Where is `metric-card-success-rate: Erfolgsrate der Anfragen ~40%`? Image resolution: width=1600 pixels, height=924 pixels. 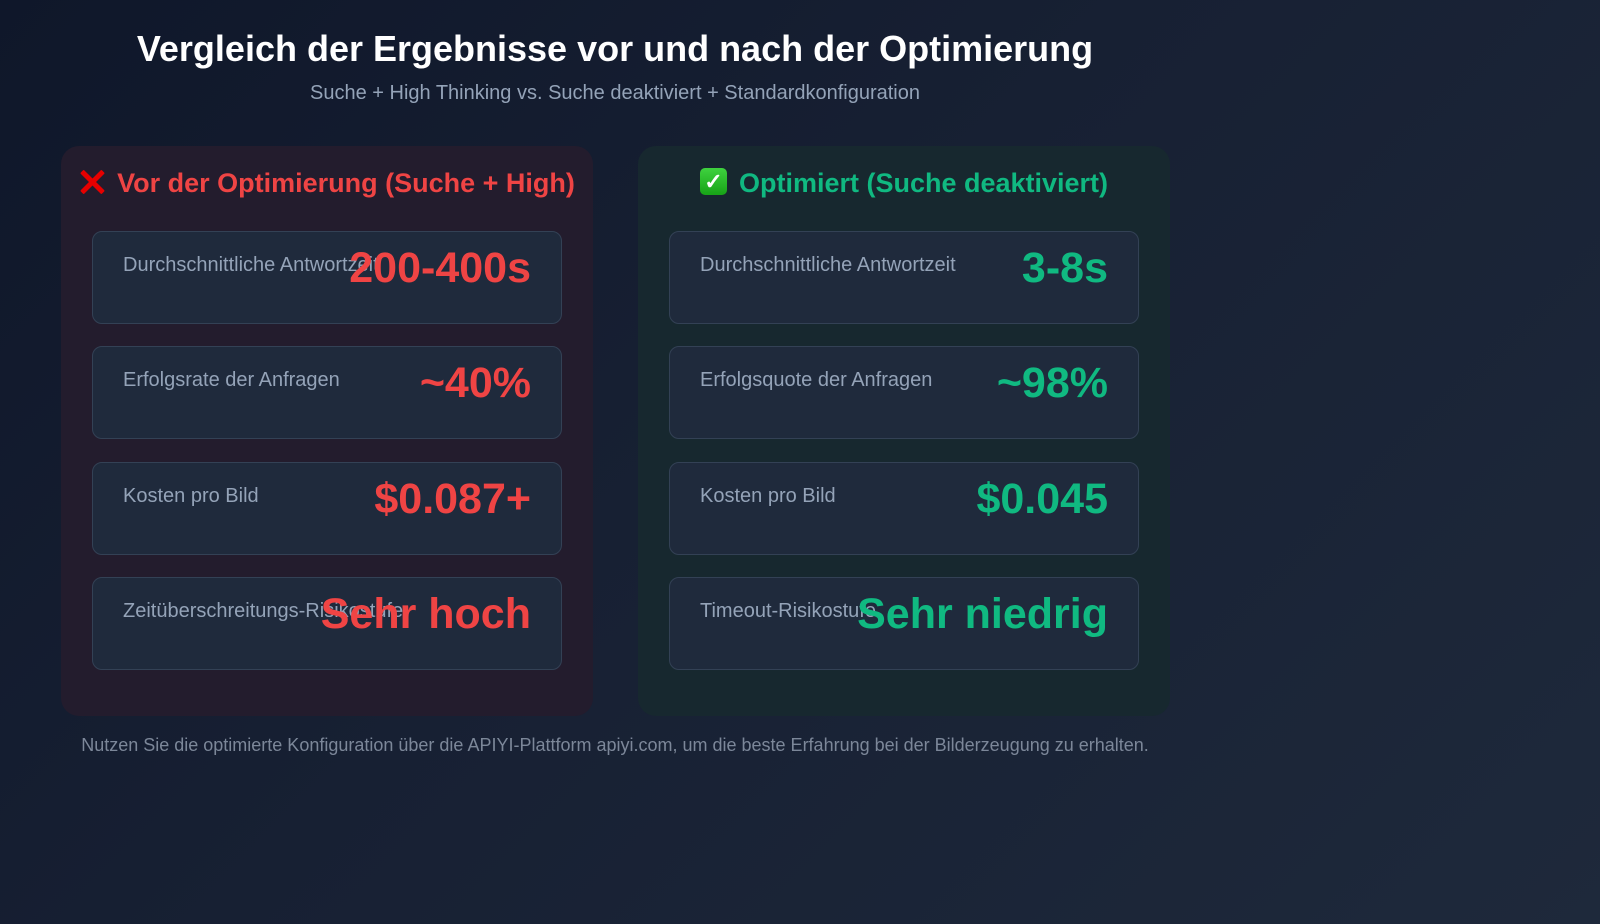 metric-card-success-rate: Erfolgsrate der Anfragen ~40% is located at coordinates (327, 392).